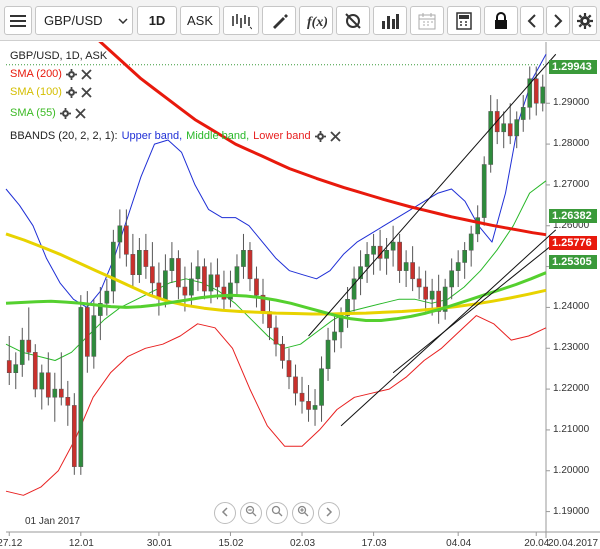 The height and width of the screenshot is (549, 600). Describe the element at coordinates (80, 113) in the screenshot. I see `sma55-close-icon` at that location.